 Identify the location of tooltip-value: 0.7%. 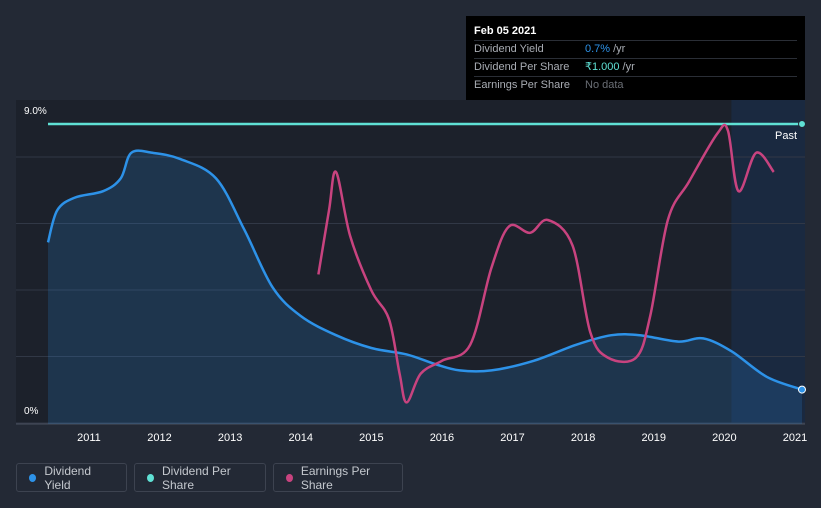
(598, 49).